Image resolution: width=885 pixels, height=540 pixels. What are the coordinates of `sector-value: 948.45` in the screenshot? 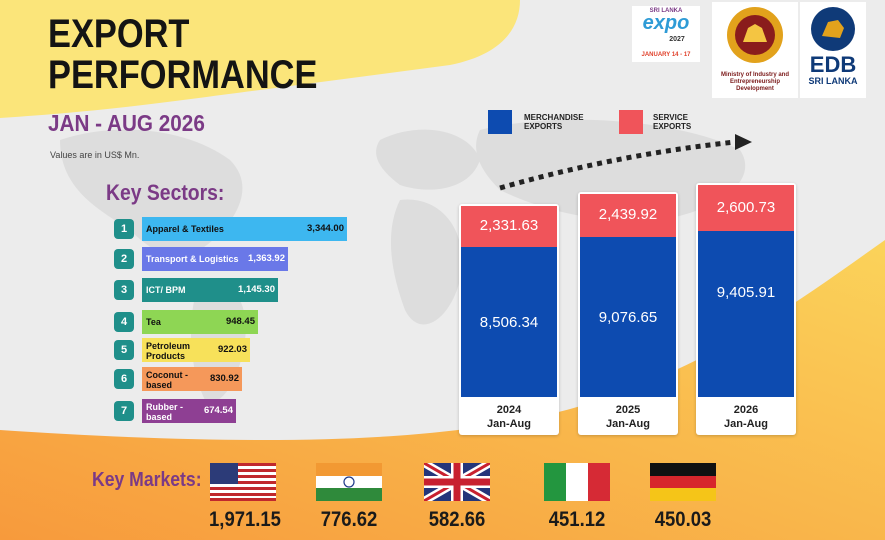 It's located at (240, 321).